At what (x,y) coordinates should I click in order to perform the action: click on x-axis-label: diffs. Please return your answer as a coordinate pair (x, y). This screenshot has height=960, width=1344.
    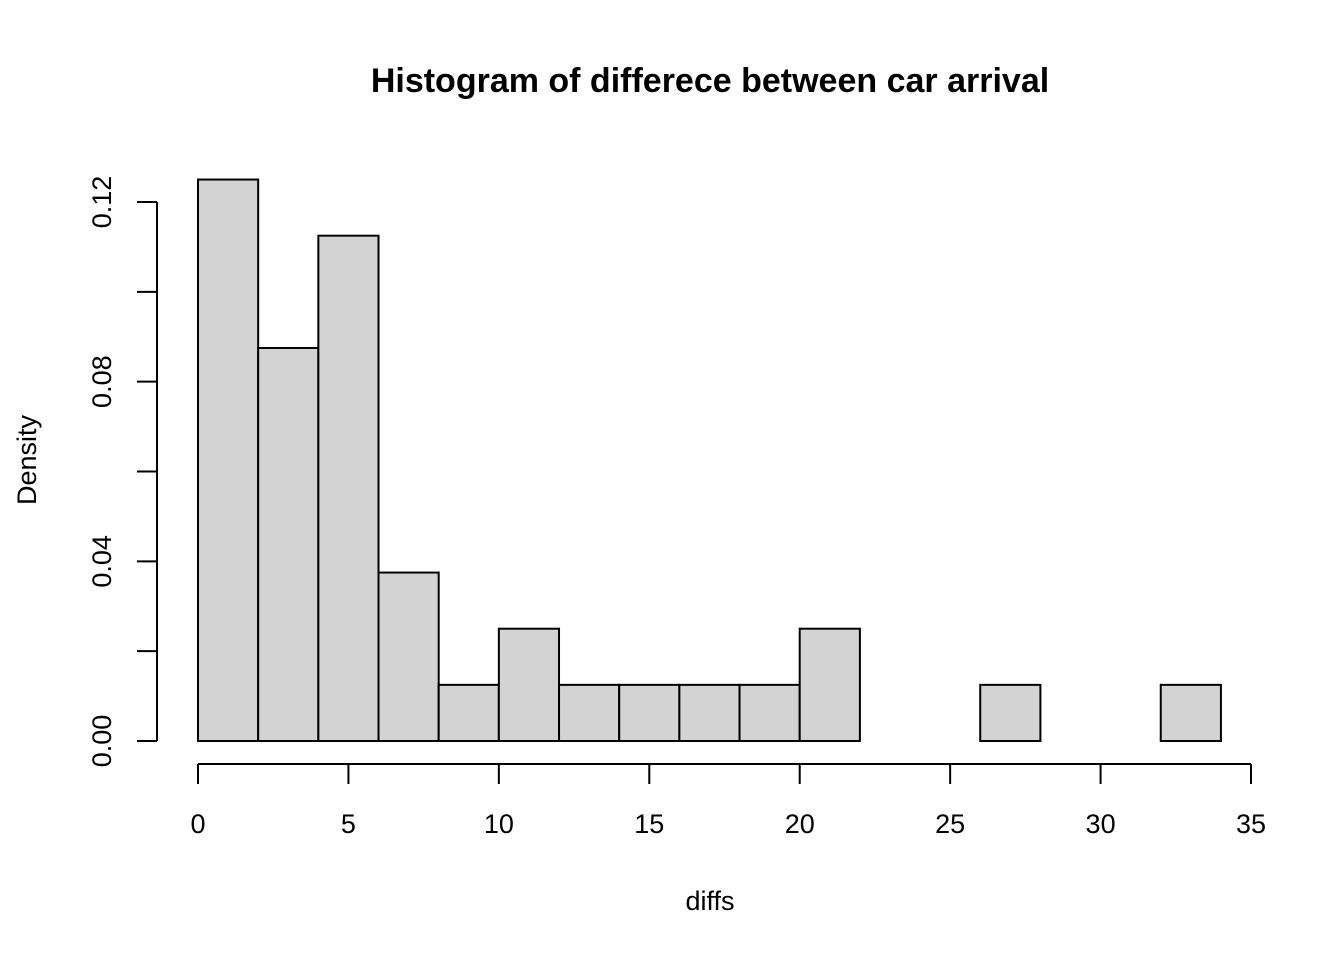
    Looking at the image, I should click on (709, 901).